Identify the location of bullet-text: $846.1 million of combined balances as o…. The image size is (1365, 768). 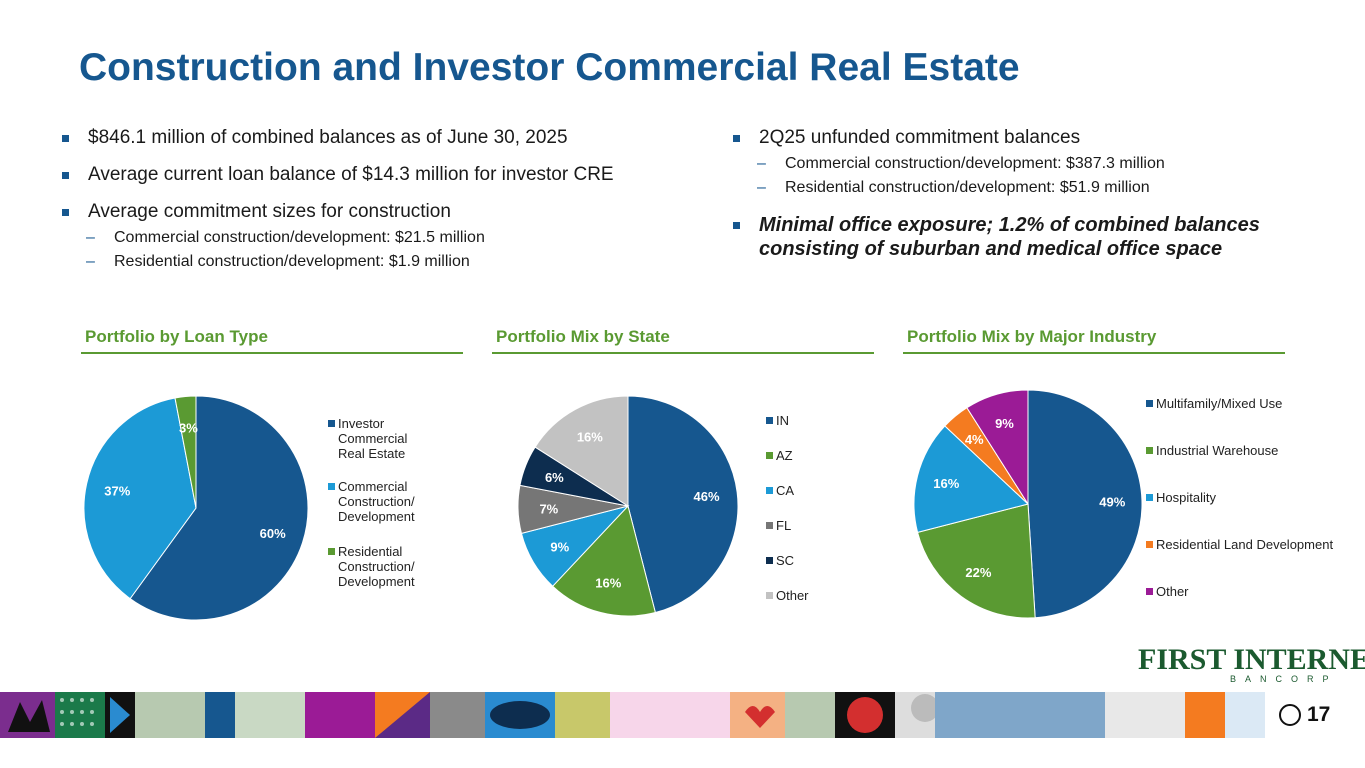
(328, 137).